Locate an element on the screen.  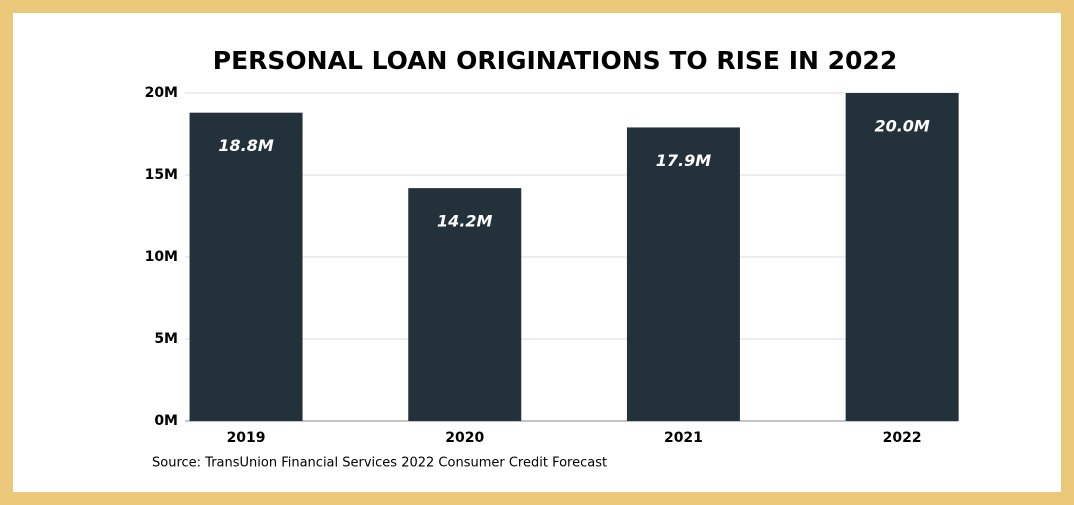
y-tick-label: 10M is located at coordinates (161, 257).